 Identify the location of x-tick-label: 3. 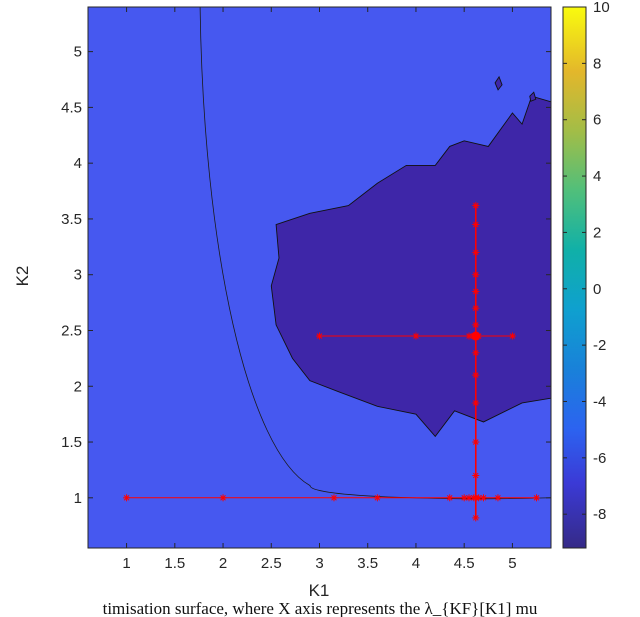
(319, 563).